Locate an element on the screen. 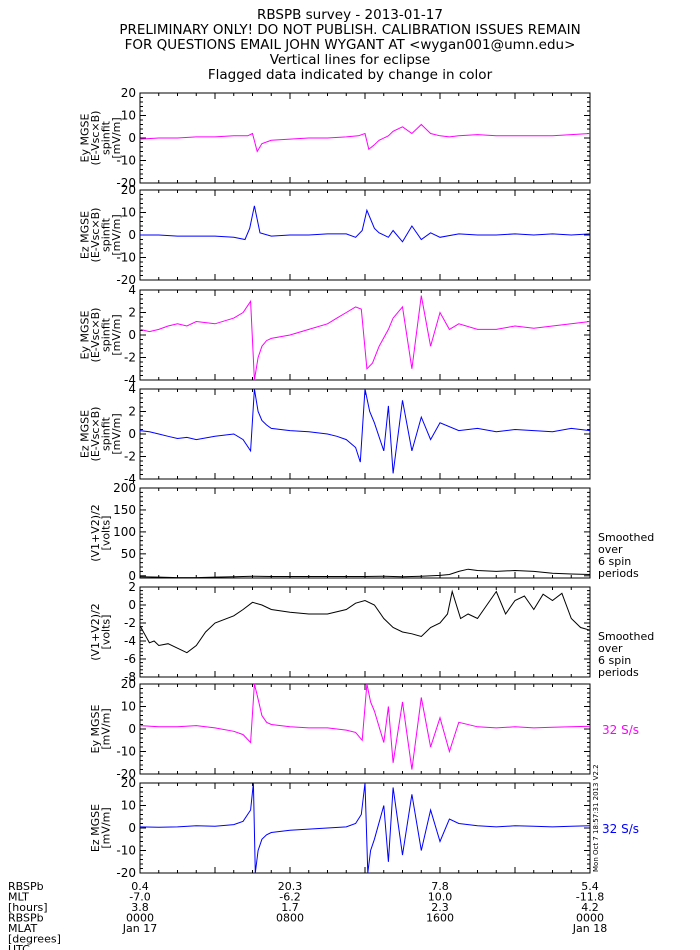  y-tick-label: 150 is located at coordinates (124, 510).